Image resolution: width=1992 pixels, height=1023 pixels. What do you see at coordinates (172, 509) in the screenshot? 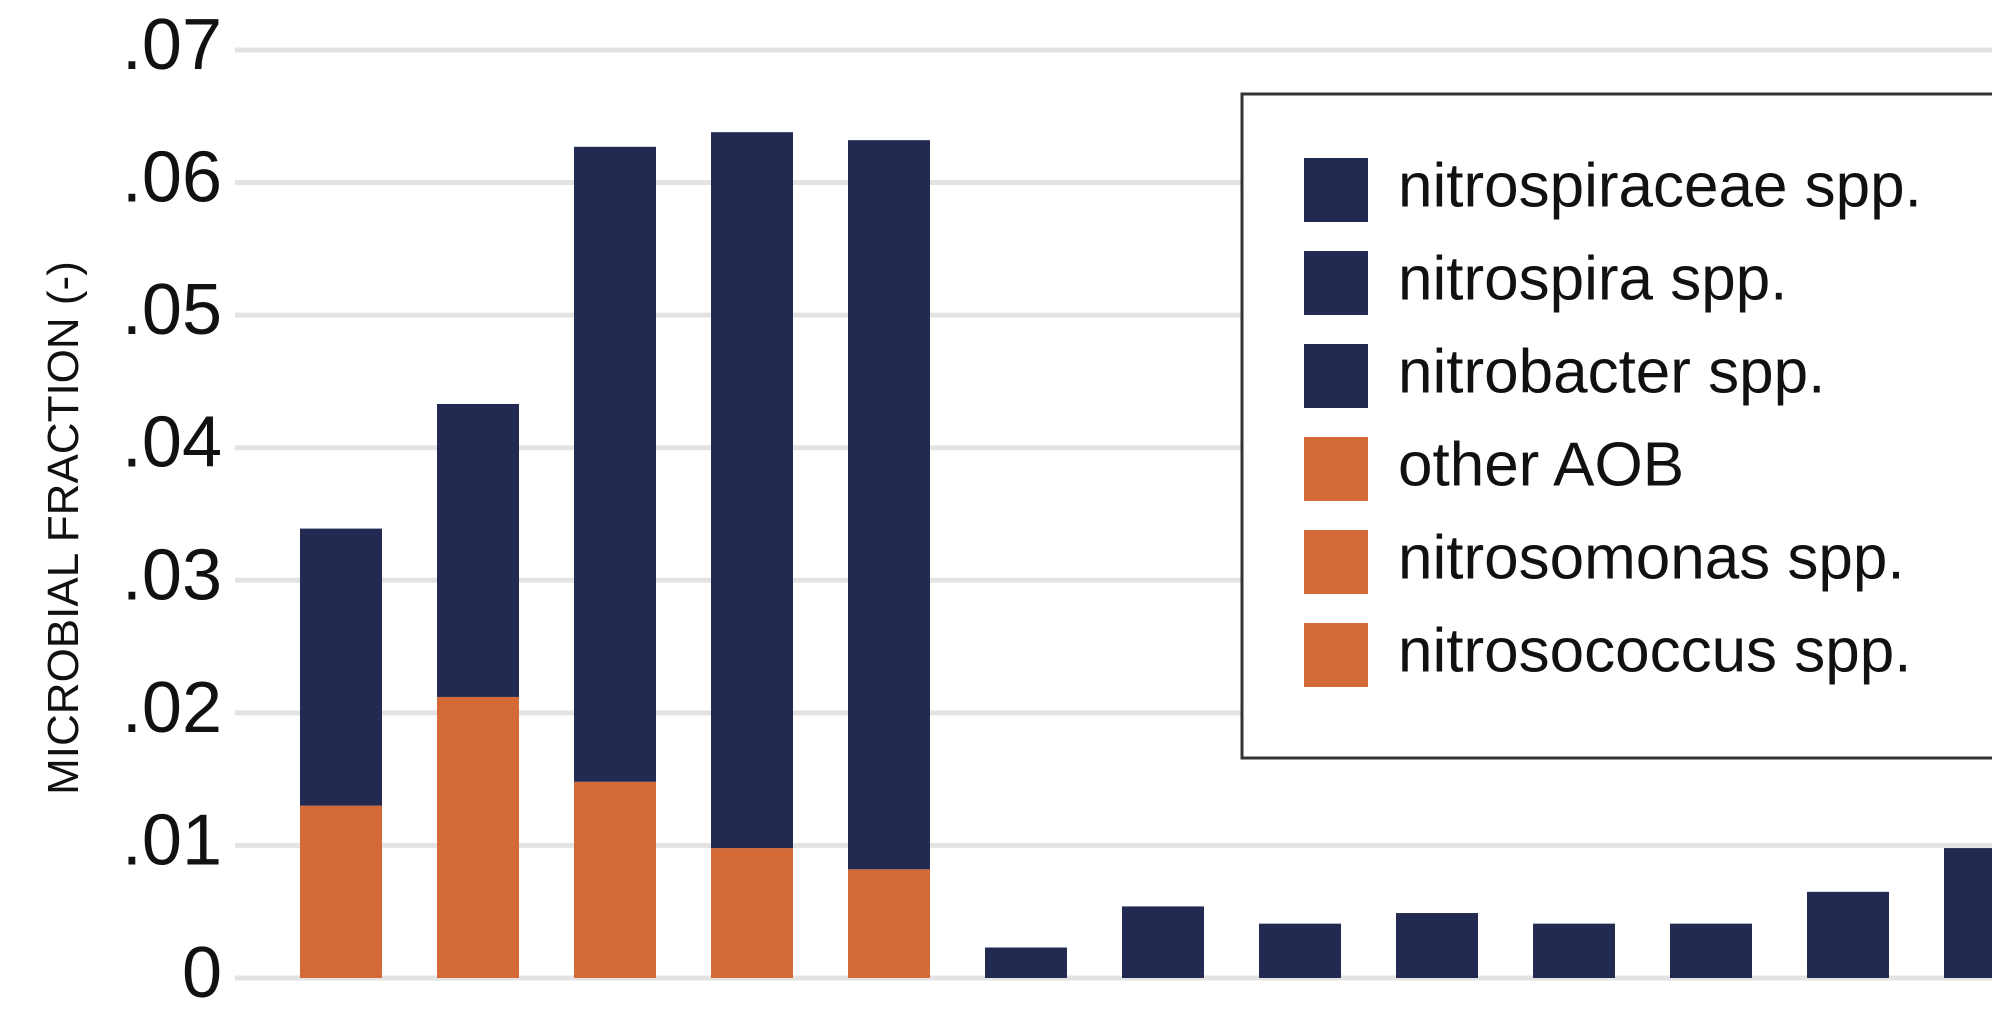
I see `y-axis-ticks: 0 .01 .02 .03 .04 .05 .06 .07` at bounding box center [172, 509].